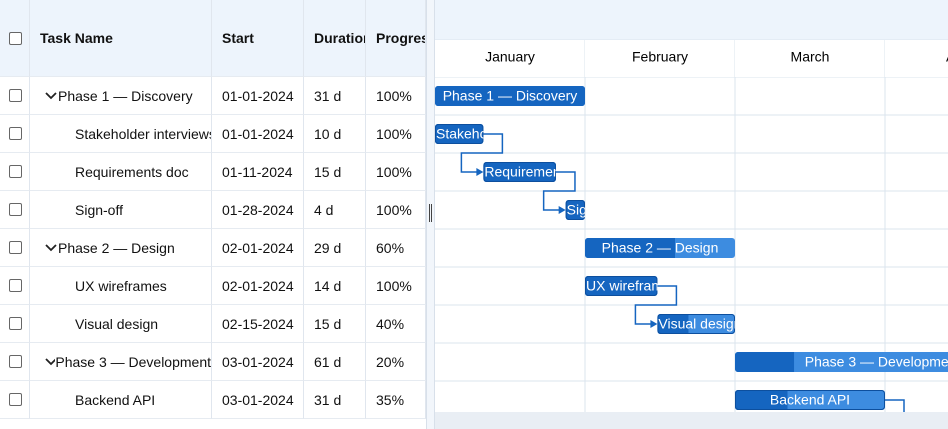 This screenshot has width=948, height=429. Describe the element at coordinates (257, 171) in the screenshot. I see `start-cell-text: 01-11-2024` at that location.